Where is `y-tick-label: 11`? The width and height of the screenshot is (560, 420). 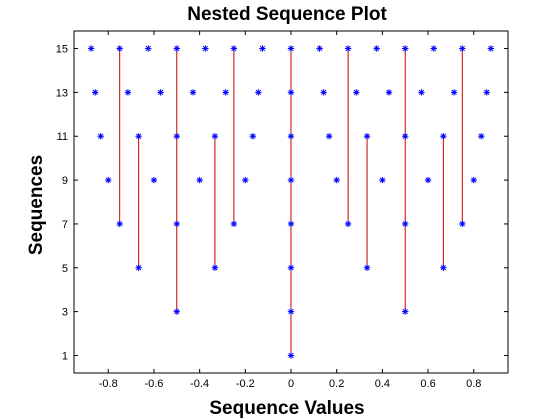 y-tick-label: 11 is located at coordinates (62, 137).